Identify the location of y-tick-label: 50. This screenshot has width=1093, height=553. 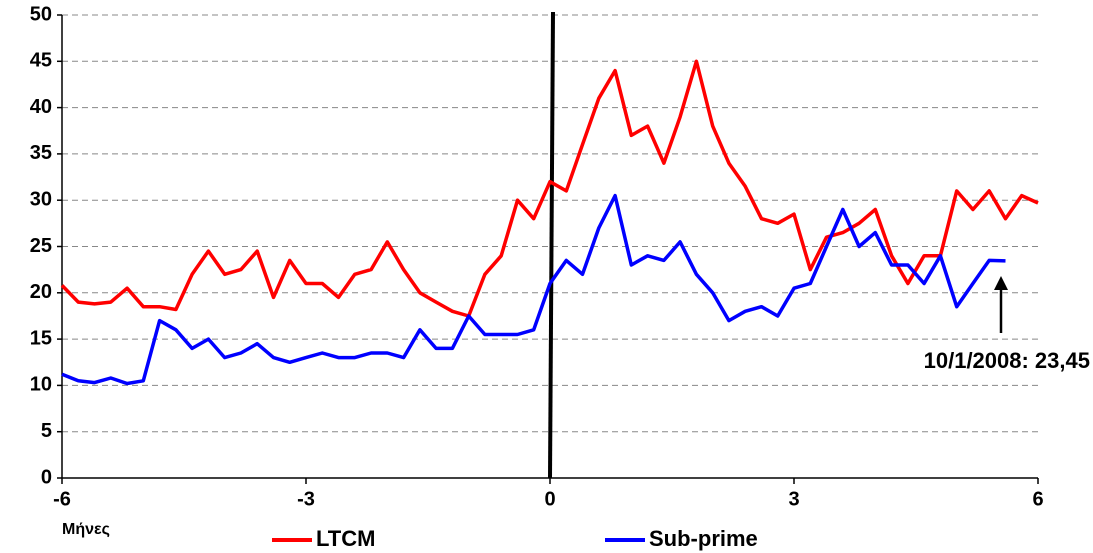
(41, 14).